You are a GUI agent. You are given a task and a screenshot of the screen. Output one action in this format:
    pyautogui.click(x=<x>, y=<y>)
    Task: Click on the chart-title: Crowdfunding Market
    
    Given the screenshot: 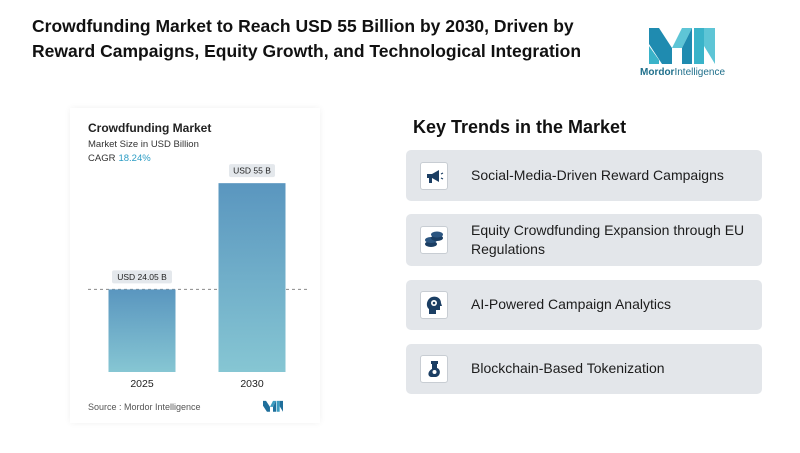 What is the action you would take?
    pyautogui.click(x=150, y=128)
    